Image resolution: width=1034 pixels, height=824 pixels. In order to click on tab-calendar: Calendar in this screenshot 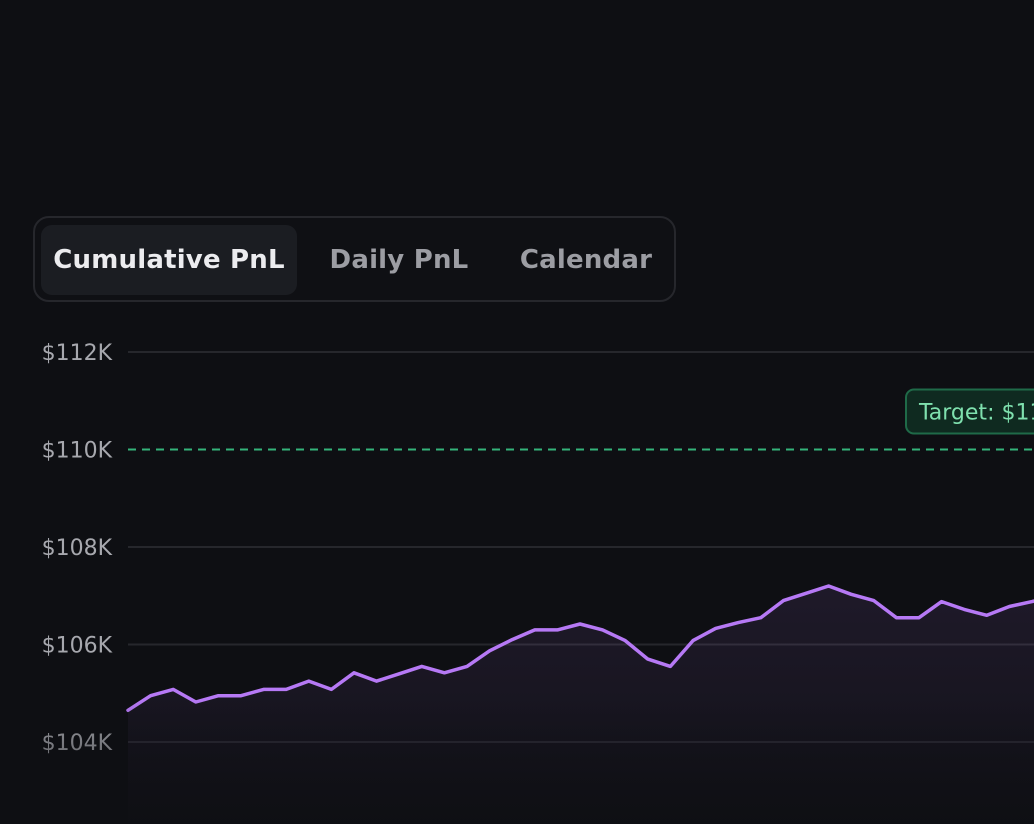, I will do `click(586, 260)`.